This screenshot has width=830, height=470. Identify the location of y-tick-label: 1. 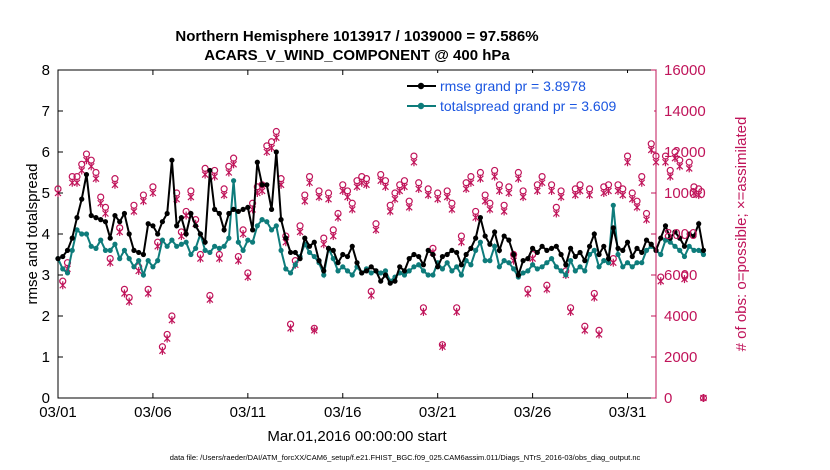
(46, 357).